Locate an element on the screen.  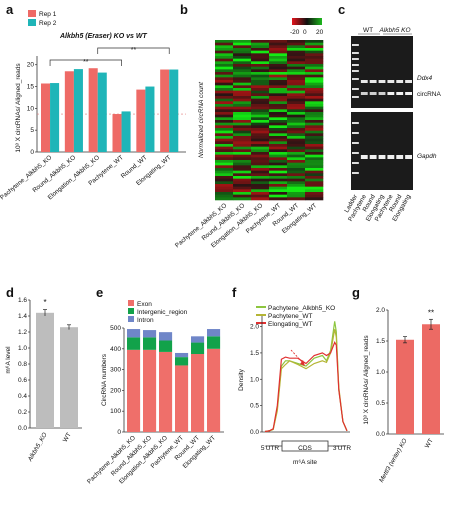
panel-label-a: a is located at coordinates (10, 9).